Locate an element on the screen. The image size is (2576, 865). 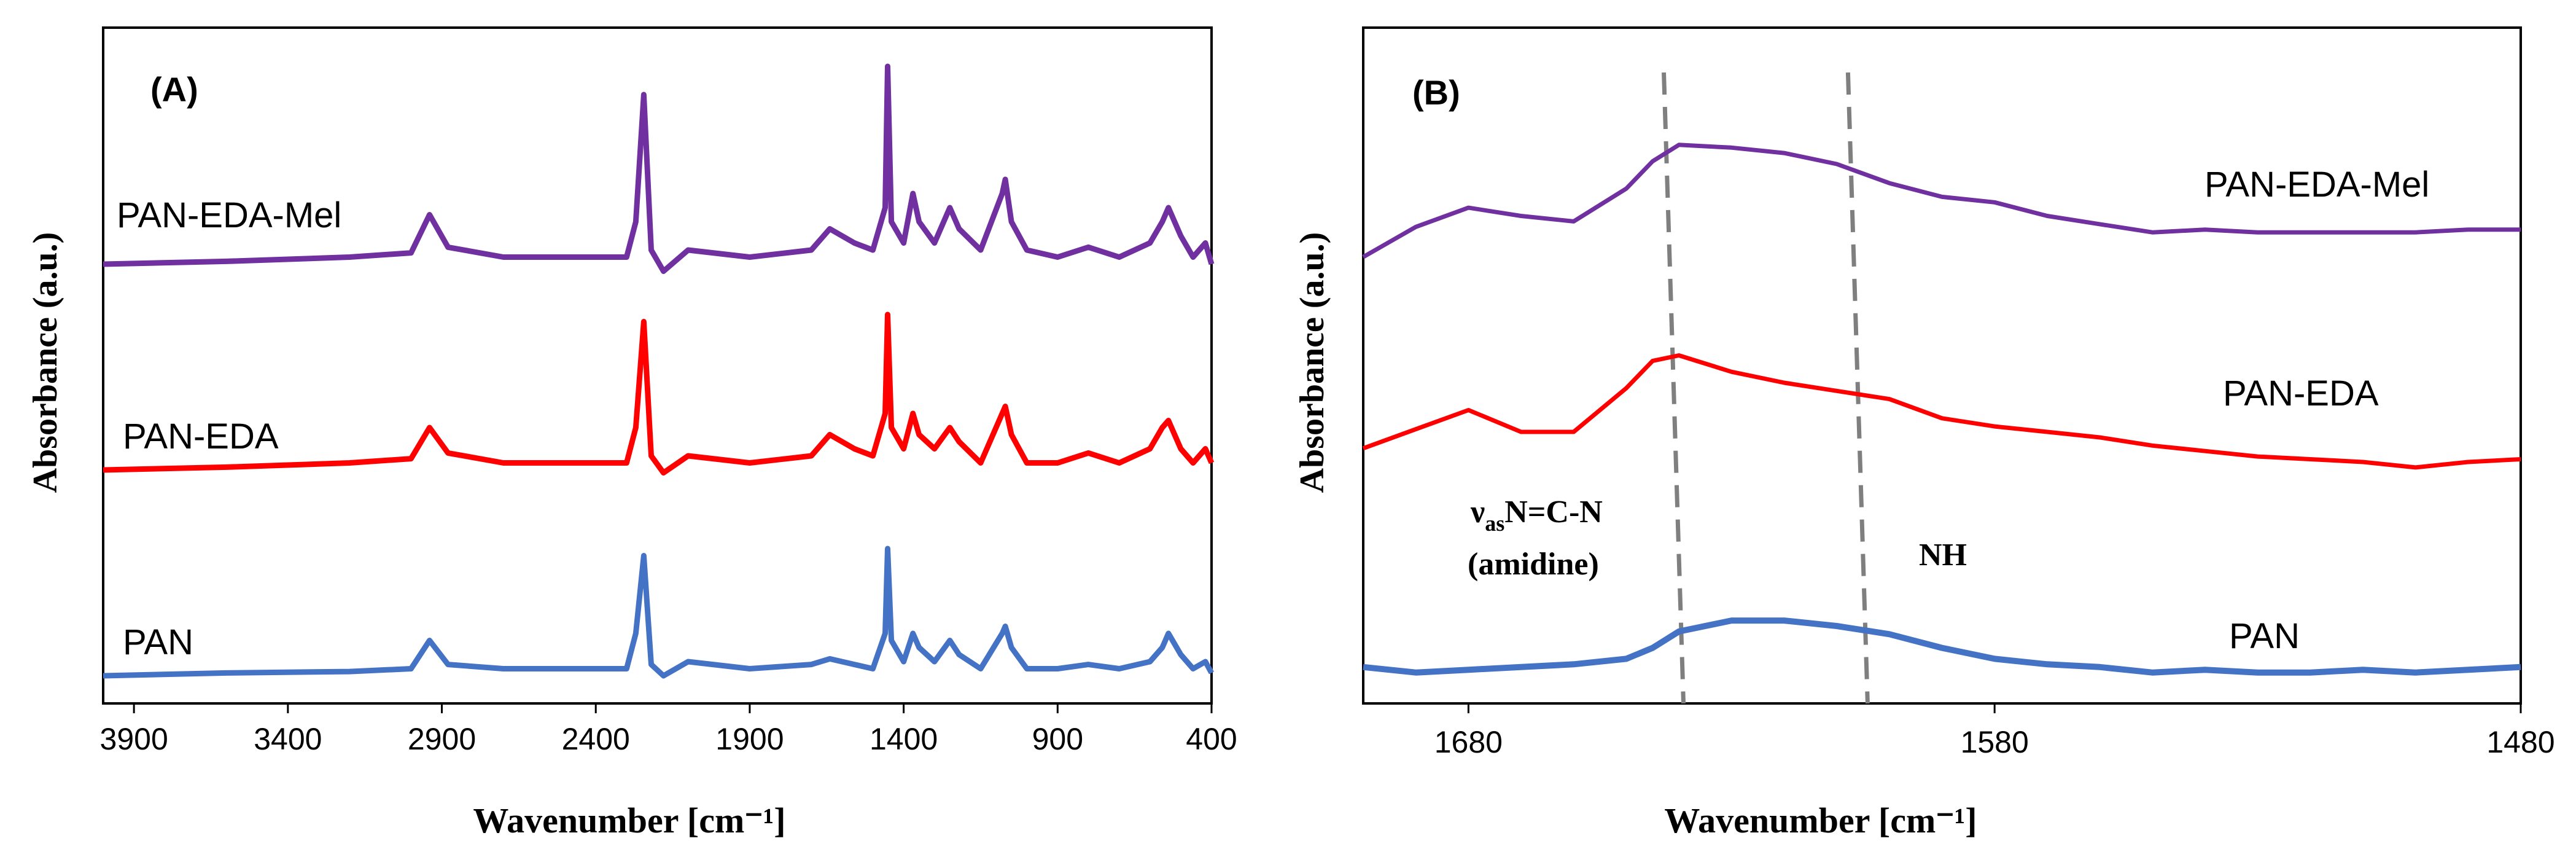
panel-a-series-label-pan-eda-mel: PAN-EDA-Mel is located at coordinates (229, 215).